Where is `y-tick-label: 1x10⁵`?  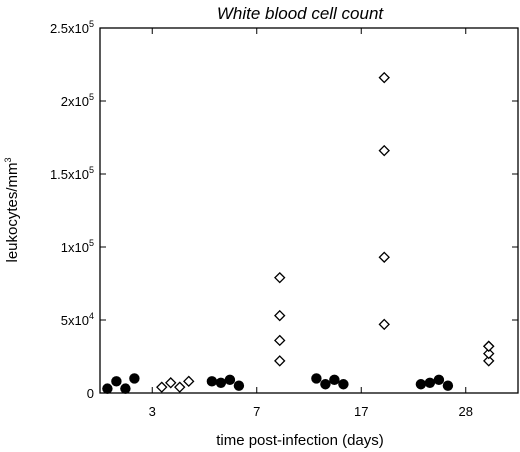 y-tick-label: 1x10⁵ is located at coordinates (77, 246).